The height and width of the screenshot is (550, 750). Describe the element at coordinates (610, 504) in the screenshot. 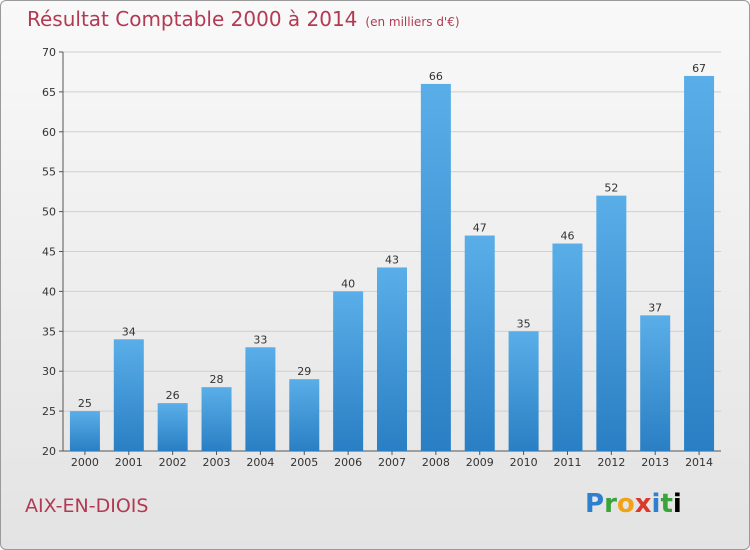

I see `logo-letter: r` at that location.